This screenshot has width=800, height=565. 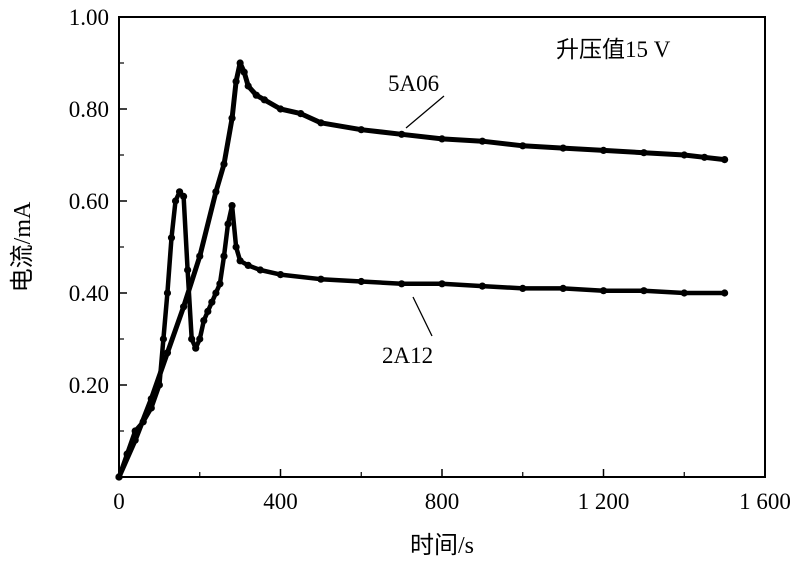 I want to click on x-tick-label: 0, so click(x=119, y=501).